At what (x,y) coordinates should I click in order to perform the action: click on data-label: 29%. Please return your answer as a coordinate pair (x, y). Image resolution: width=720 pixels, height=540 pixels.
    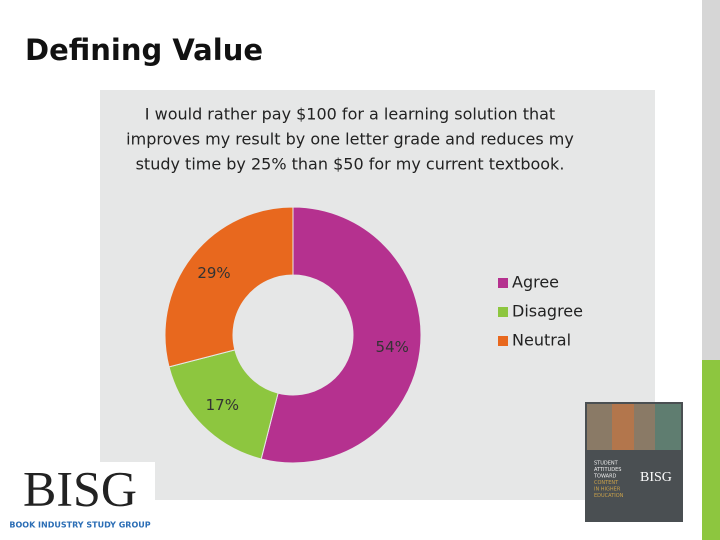
    Looking at the image, I should click on (213, 273).